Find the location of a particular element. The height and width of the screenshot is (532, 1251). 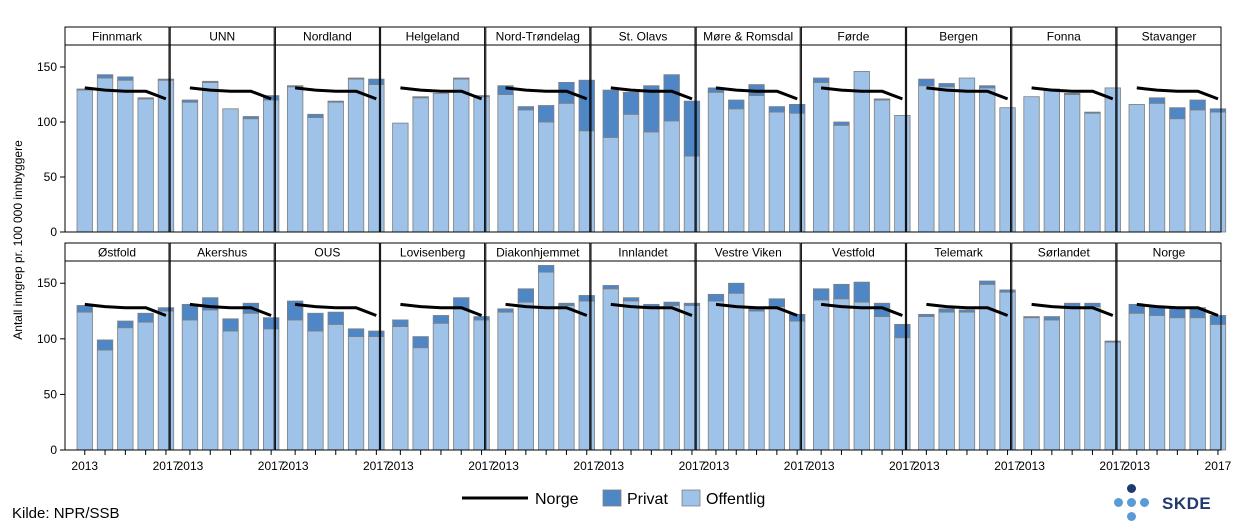

panel-title: Akershus is located at coordinates (222, 253).